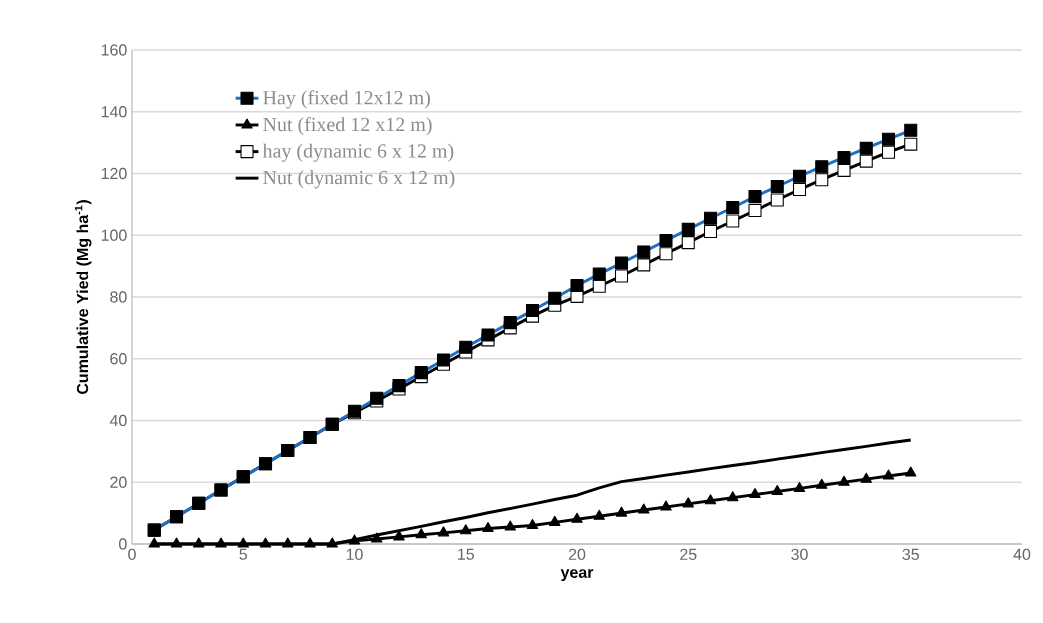  I want to click on legend-label: Nut (dynamic 6 x 12 m), so click(359, 179).